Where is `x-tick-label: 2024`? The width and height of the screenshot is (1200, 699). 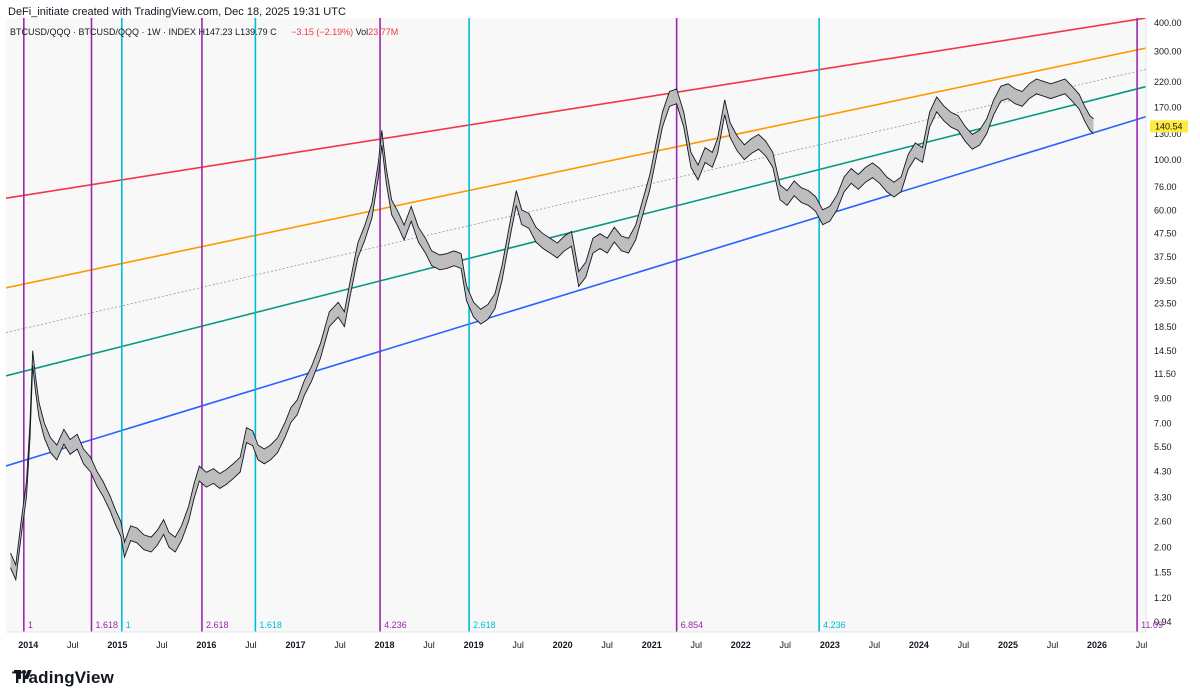 x-tick-label: 2024 is located at coordinates (919, 645).